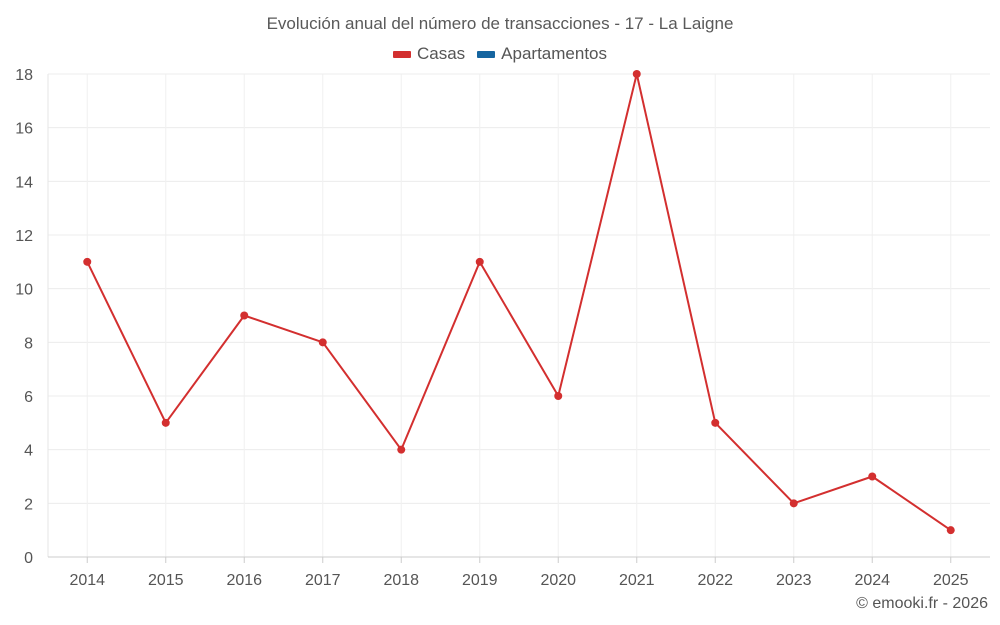 The image size is (1000, 625). I want to click on x-tick-label: 2025, so click(951, 580).